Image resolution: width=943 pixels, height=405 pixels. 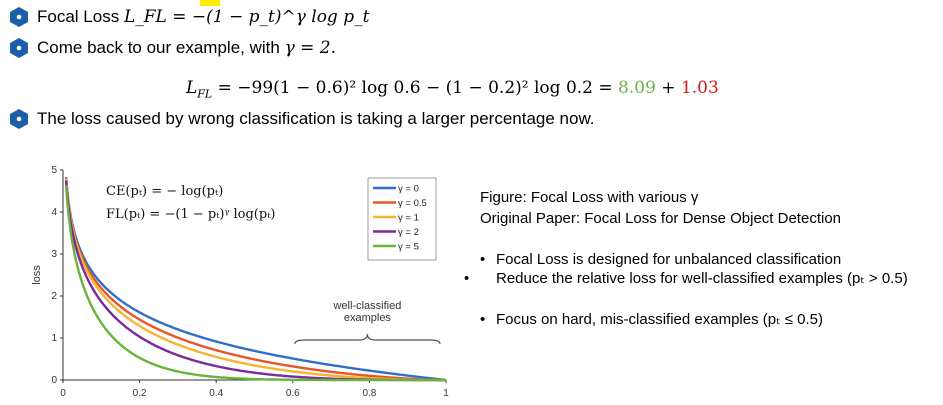 I want to click on focal-loss-formula: L_FL = −(1 − p_t)^γ log p_t, so click(x=246, y=17).